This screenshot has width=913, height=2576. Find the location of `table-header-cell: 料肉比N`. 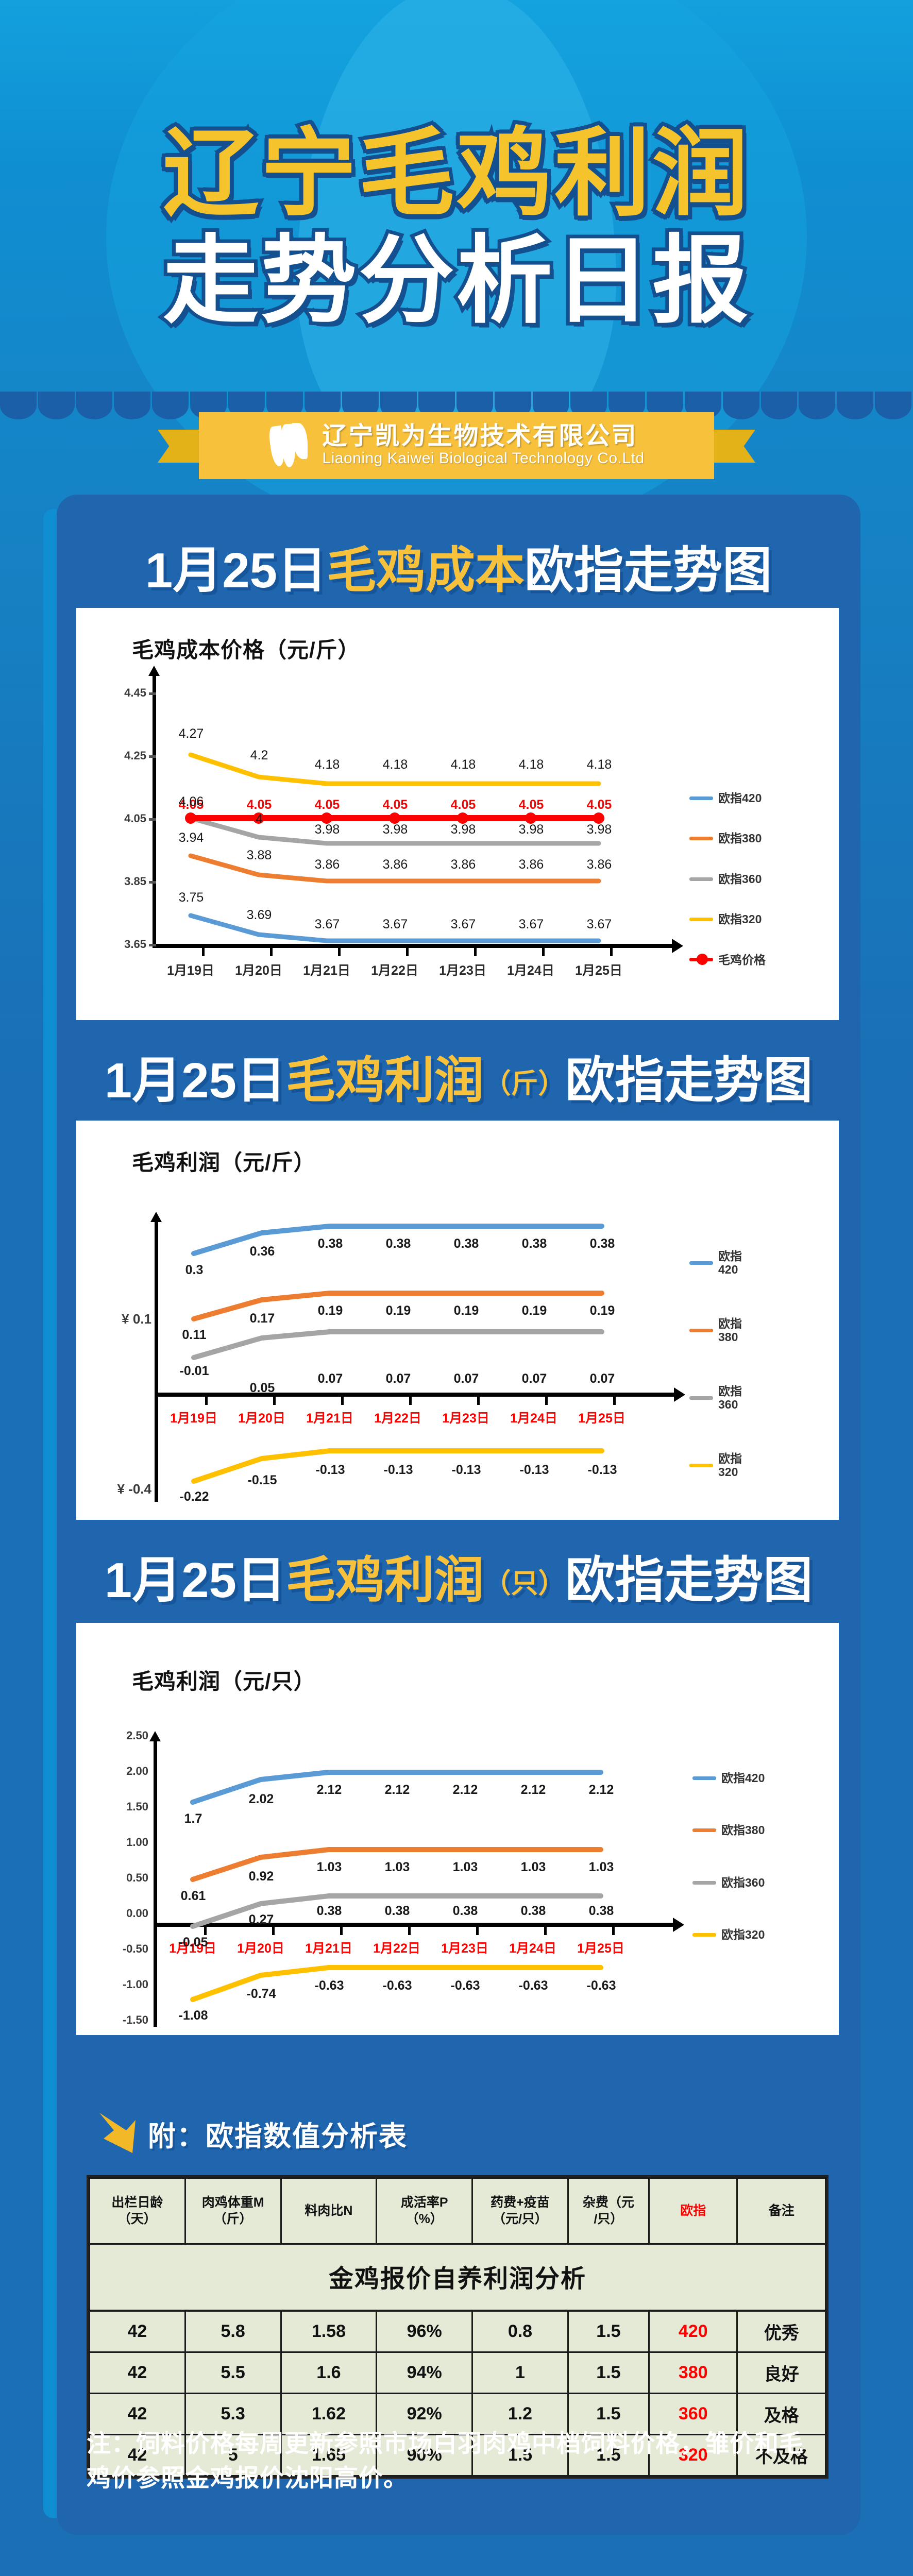

table-header-cell: 料肉比N is located at coordinates (329, 2211).